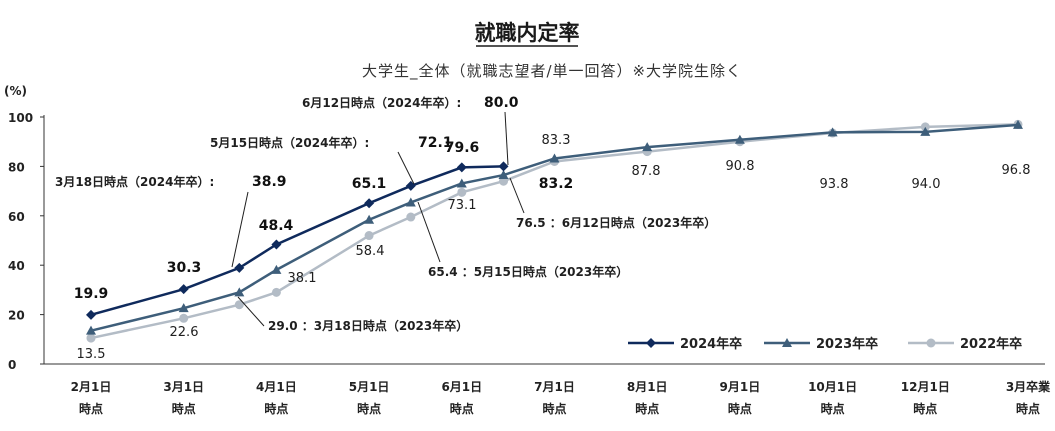  Describe the element at coordinates (616, 222) in the screenshot. I see `annotation-label: 76.5 ：6月12日時点（2023年卒）` at that location.